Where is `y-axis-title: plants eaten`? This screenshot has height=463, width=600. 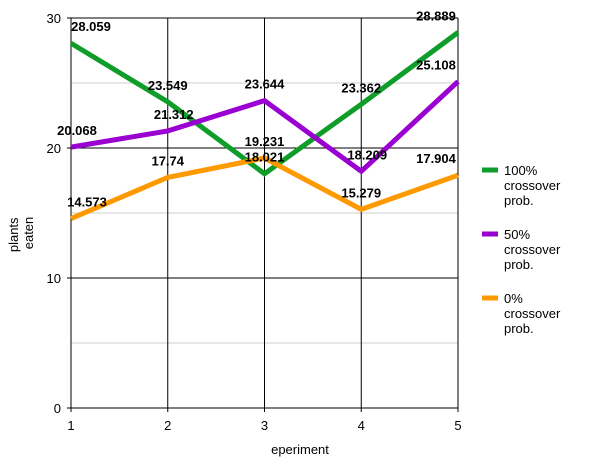 y-axis-title: plants eaten is located at coordinates (21, 233).